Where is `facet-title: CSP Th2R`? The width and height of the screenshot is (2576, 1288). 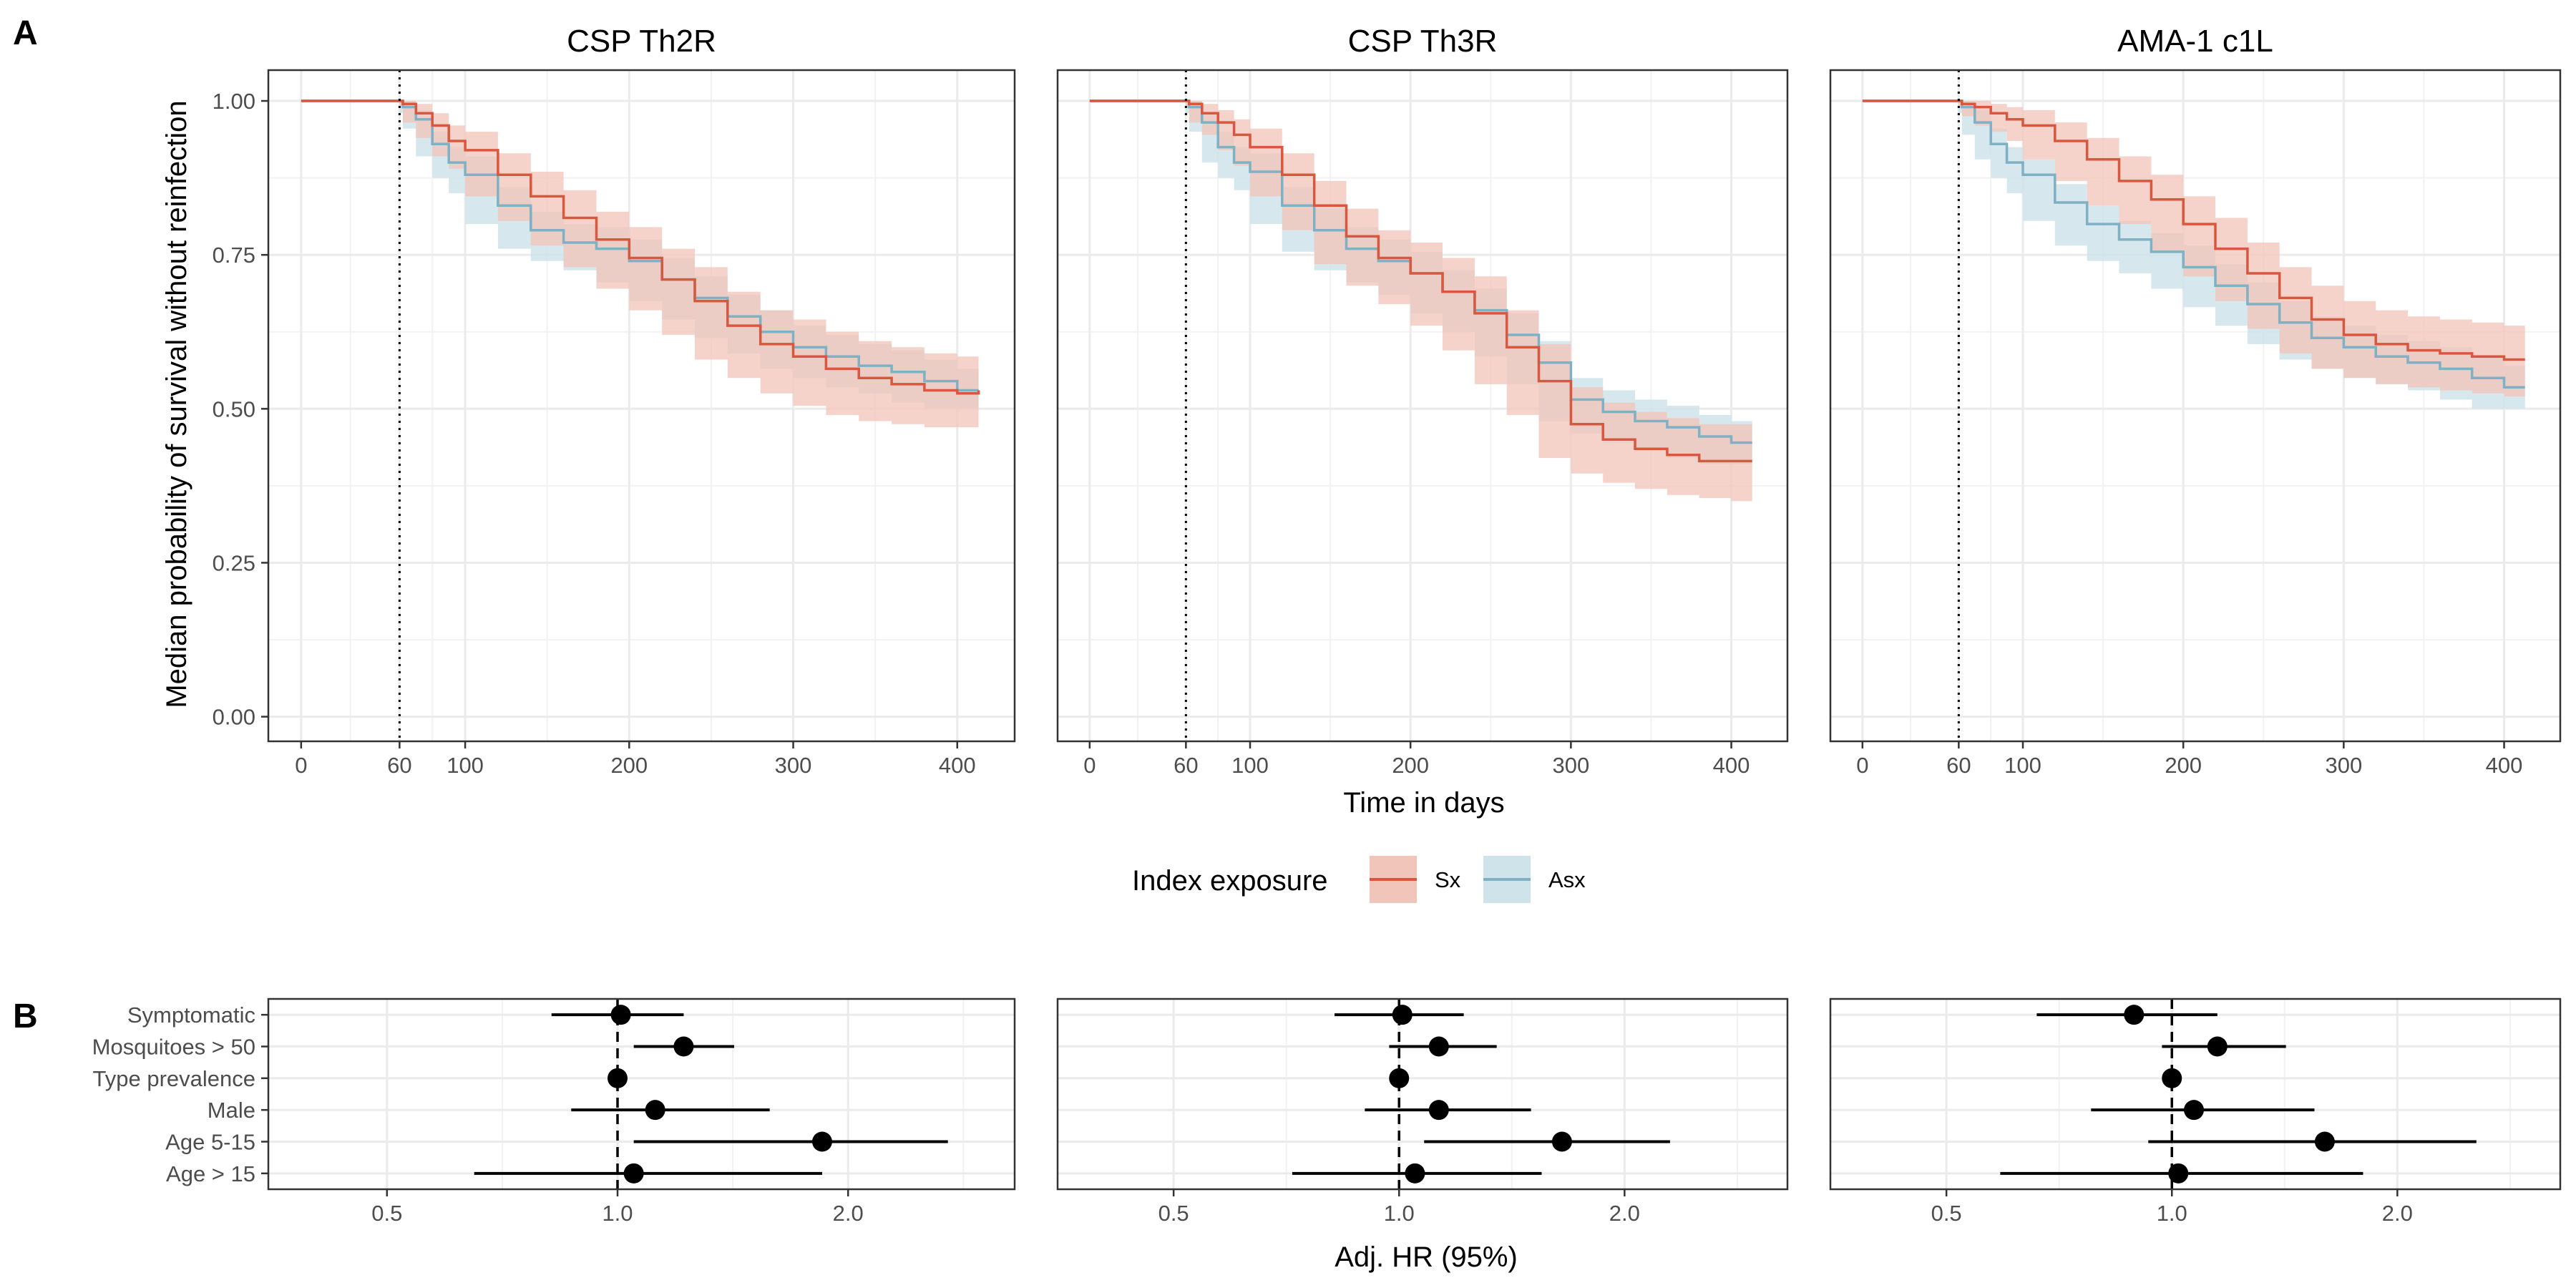
facet-title: CSP Th2R is located at coordinates (641, 41).